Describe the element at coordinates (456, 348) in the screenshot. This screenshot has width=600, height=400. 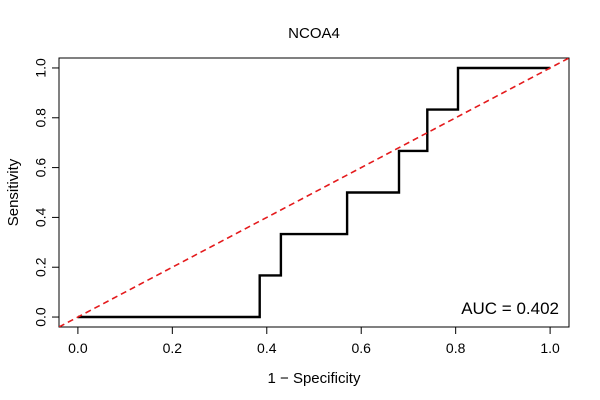
I see `x-tick-label: 0.8` at that location.